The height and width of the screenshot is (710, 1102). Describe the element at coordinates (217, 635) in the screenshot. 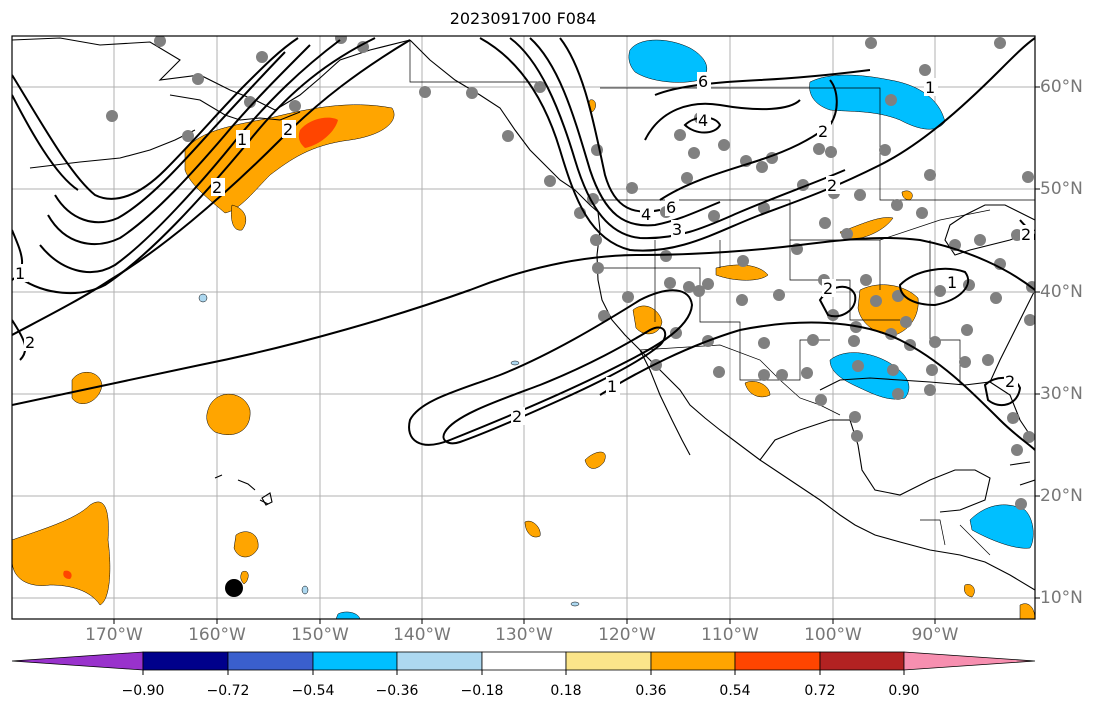

I see `longitude-label: 160°W` at that location.